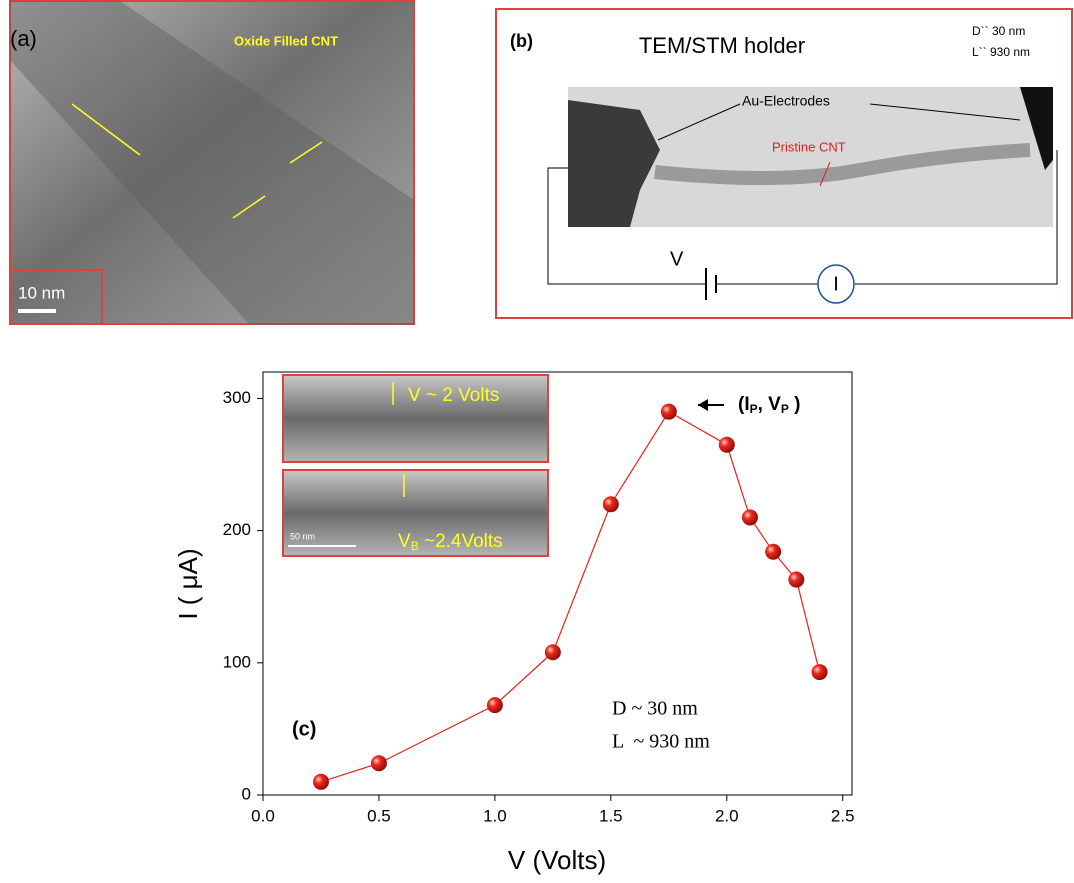 The height and width of the screenshot is (883, 1074). I want to click on scale-box, so click(56, 297).